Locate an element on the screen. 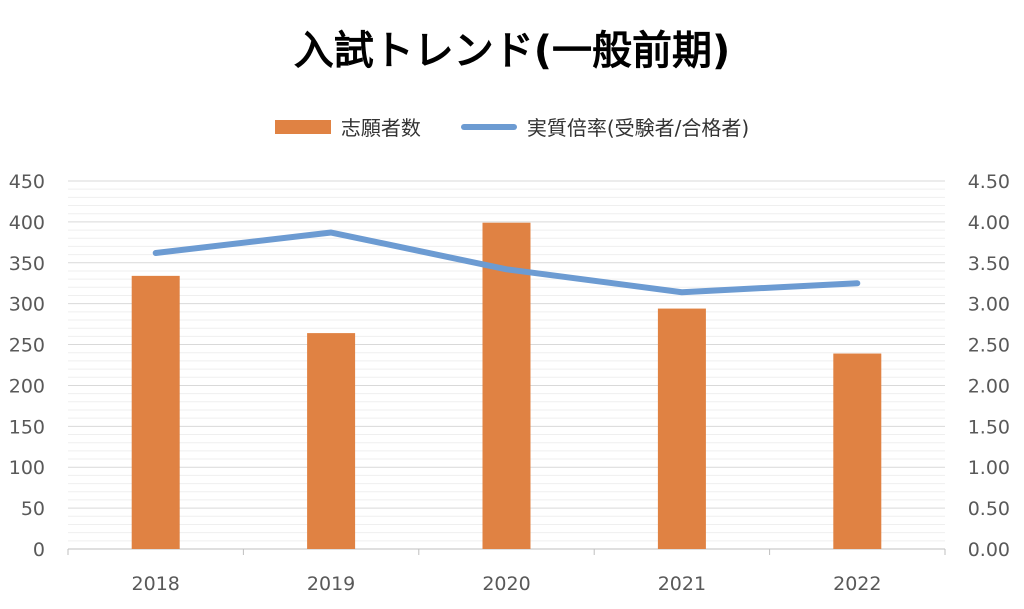 The width and height of the screenshot is (1024, 609). x-tick-label: 2019 is located at coordinates (331, 584).